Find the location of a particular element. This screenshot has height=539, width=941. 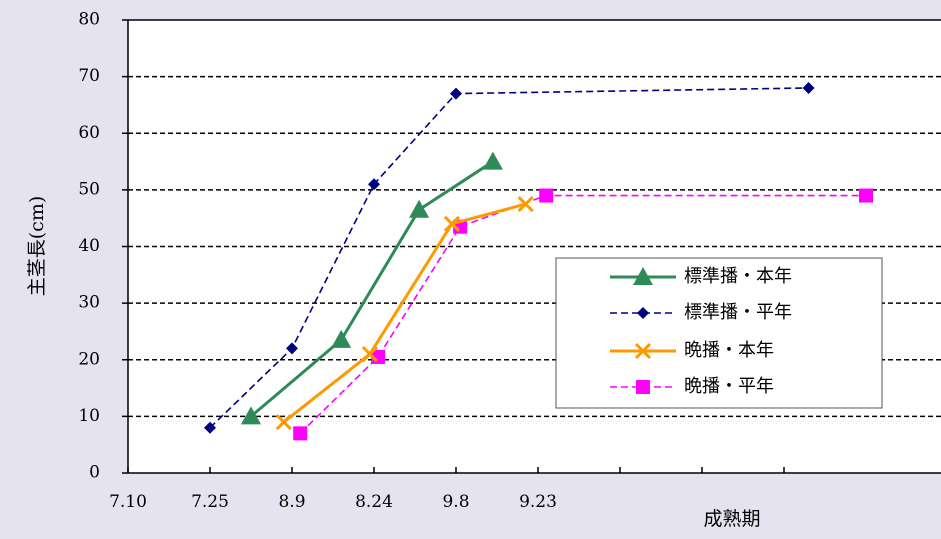

y-tick-label: 0 is located at coordinates (94, 473).